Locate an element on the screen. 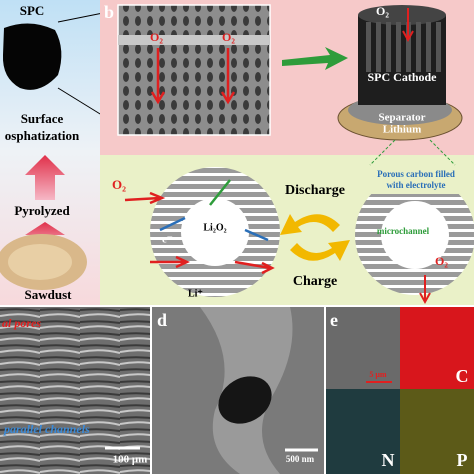  element-label: N is located at coordinates (388, 460).